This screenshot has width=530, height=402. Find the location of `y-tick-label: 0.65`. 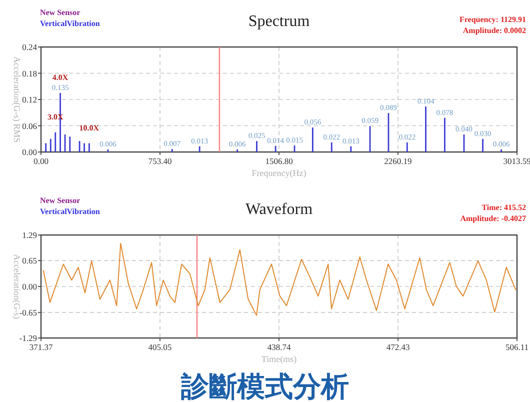

y-tick-label: 0.65 is located at coordinates (29, 261).